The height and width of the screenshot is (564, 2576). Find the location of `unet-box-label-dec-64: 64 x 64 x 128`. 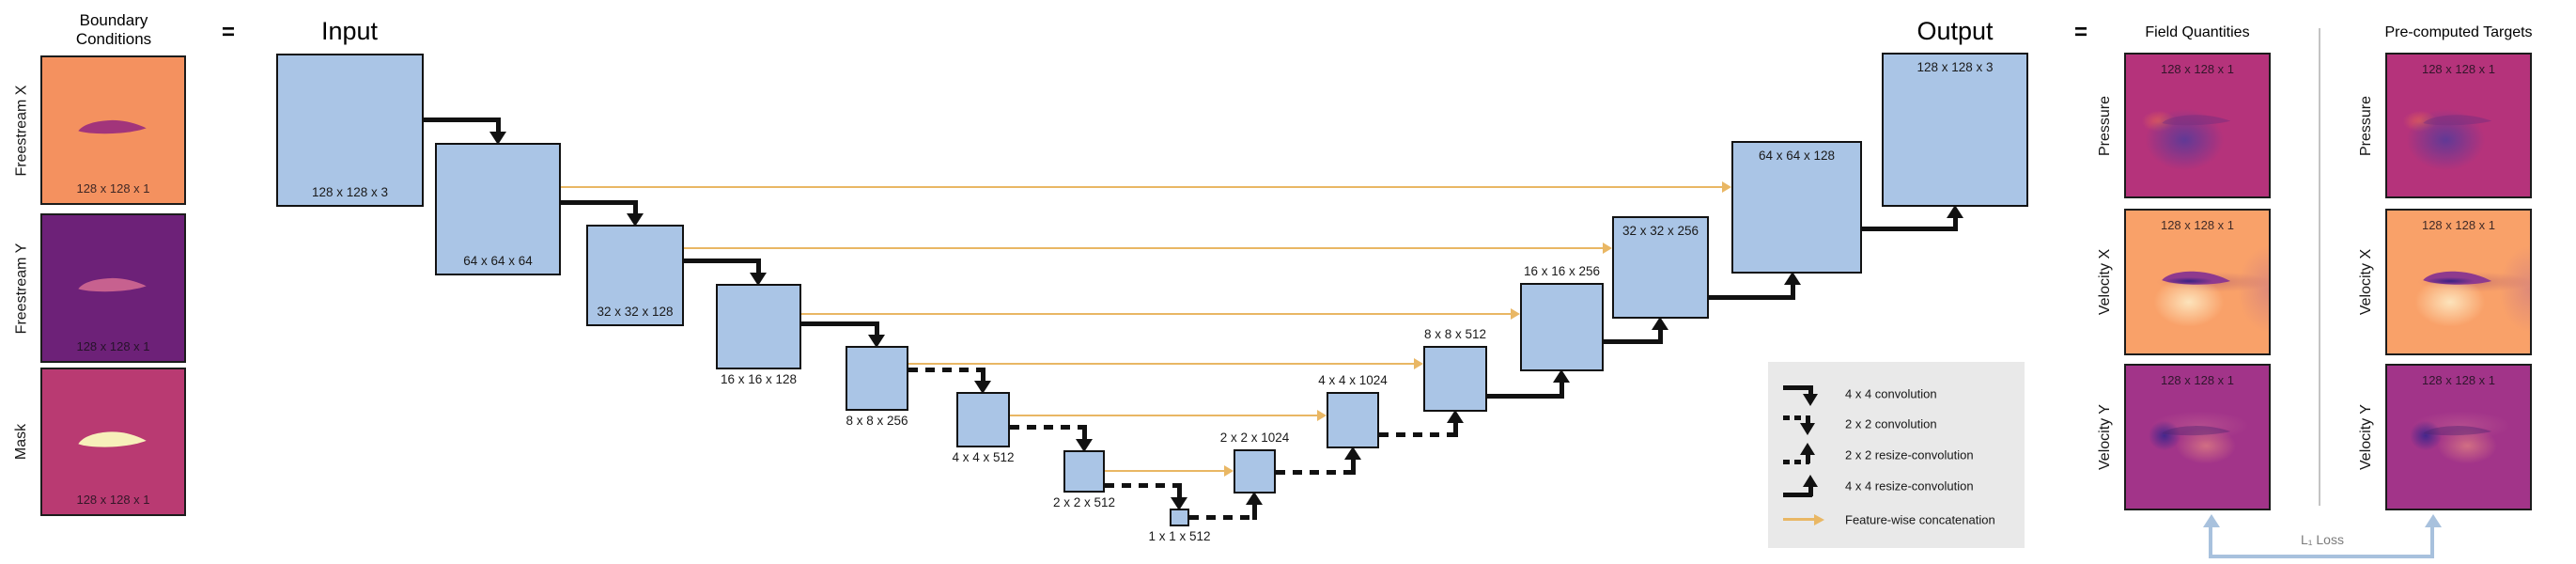

unet-box-label-dec-64: 64 x 64 x 128 is located at coordinates (1797, 156).